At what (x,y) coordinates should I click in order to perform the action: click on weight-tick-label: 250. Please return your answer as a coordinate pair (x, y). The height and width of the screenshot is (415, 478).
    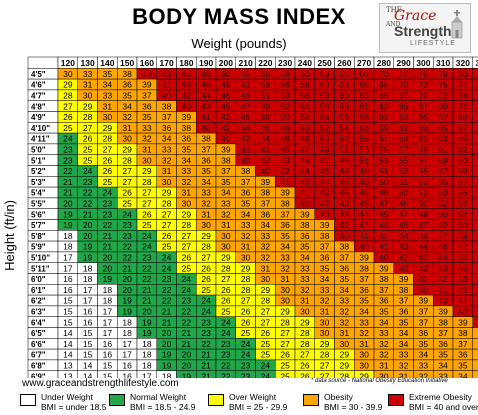
    Looking at the image, I should click on (325, 63).